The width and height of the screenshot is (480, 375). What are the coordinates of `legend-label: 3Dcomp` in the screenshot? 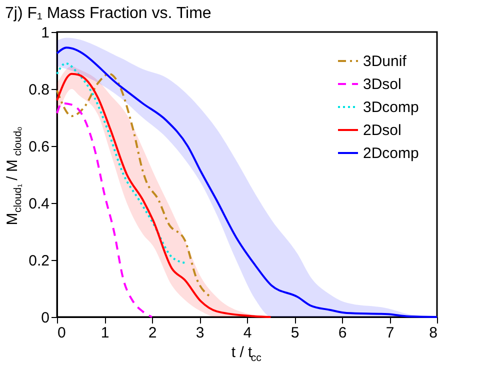 It's located at (391, 107).